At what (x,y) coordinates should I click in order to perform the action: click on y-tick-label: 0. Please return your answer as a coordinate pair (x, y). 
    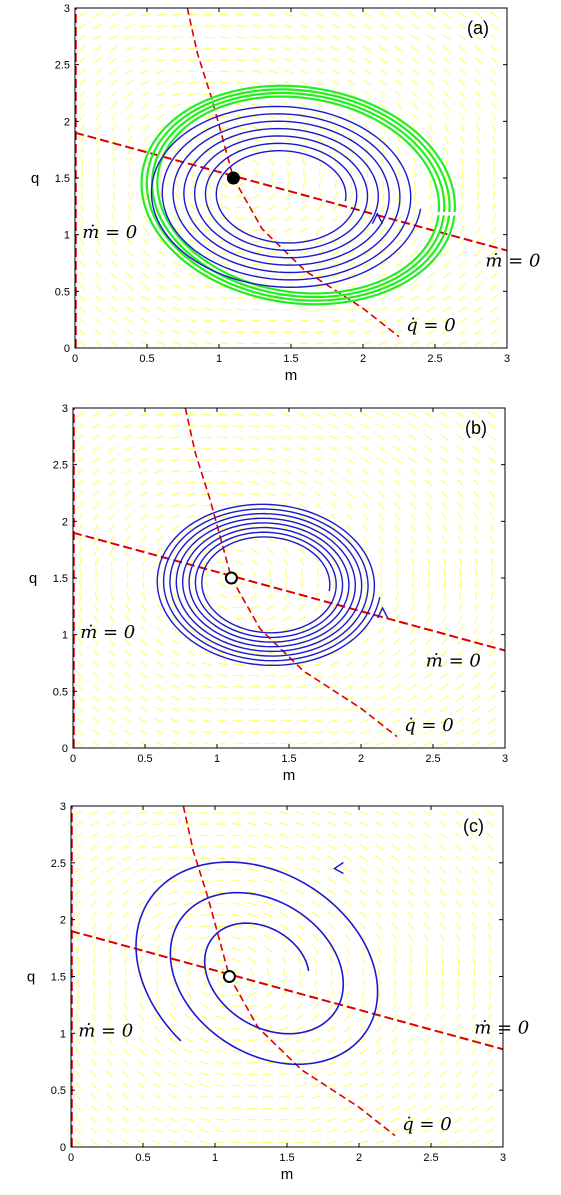
    Looking at the image, I should click on (67, 349).